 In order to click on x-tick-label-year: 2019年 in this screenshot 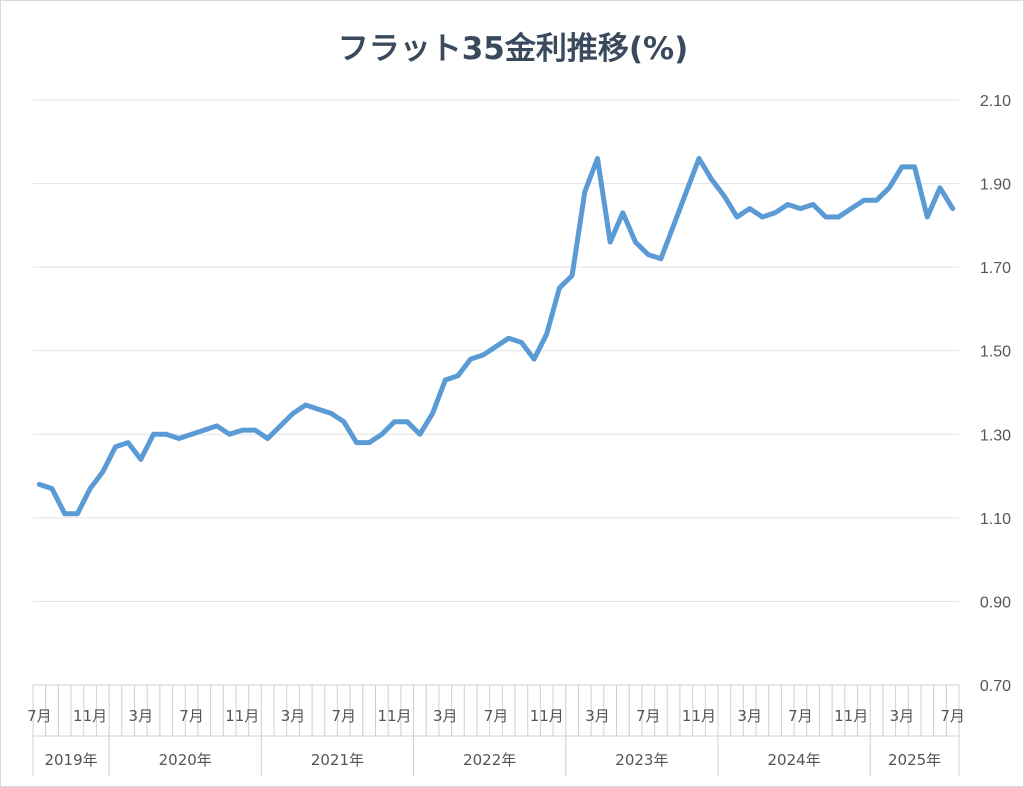, I will do `click(70, 760)`.